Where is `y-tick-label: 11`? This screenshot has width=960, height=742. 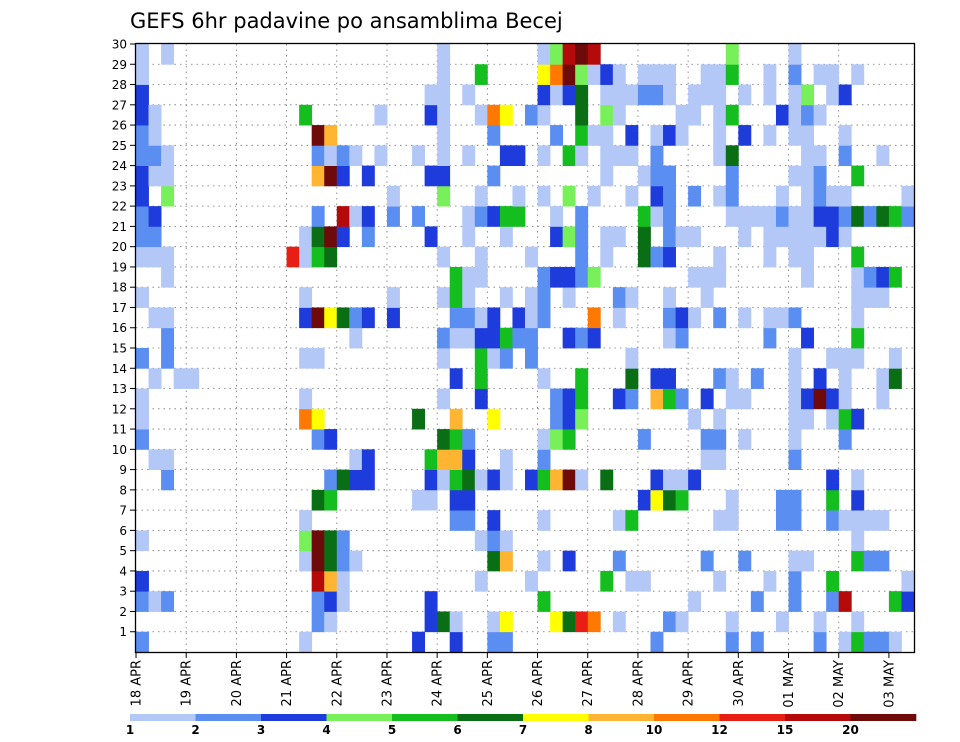 y-tick-label: 11 is located at coordinates (119, 430).